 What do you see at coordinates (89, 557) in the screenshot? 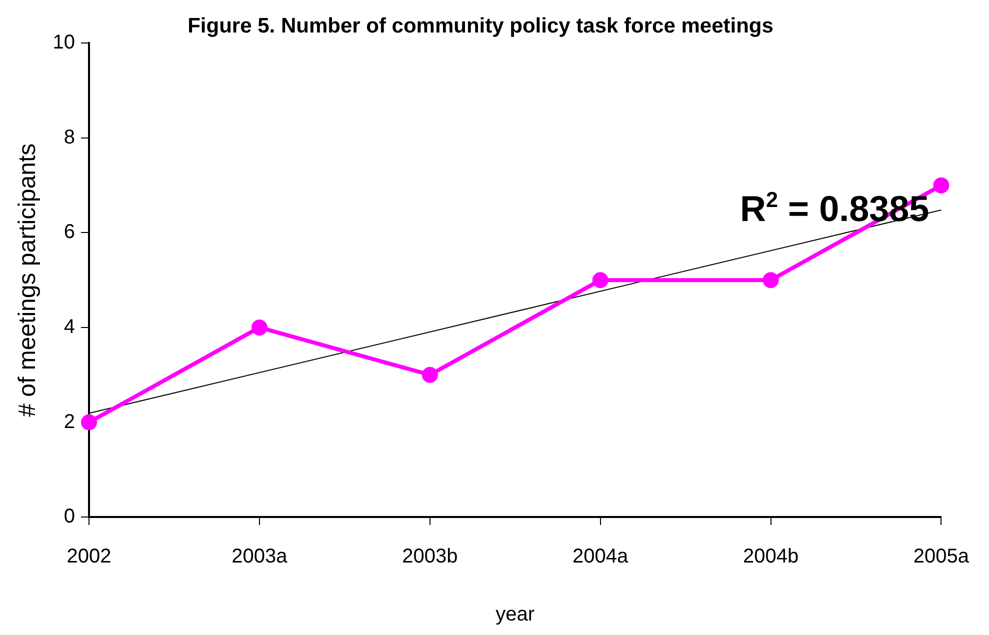
I see `x-tick-label: 2002` at bounding box center [89, 557].